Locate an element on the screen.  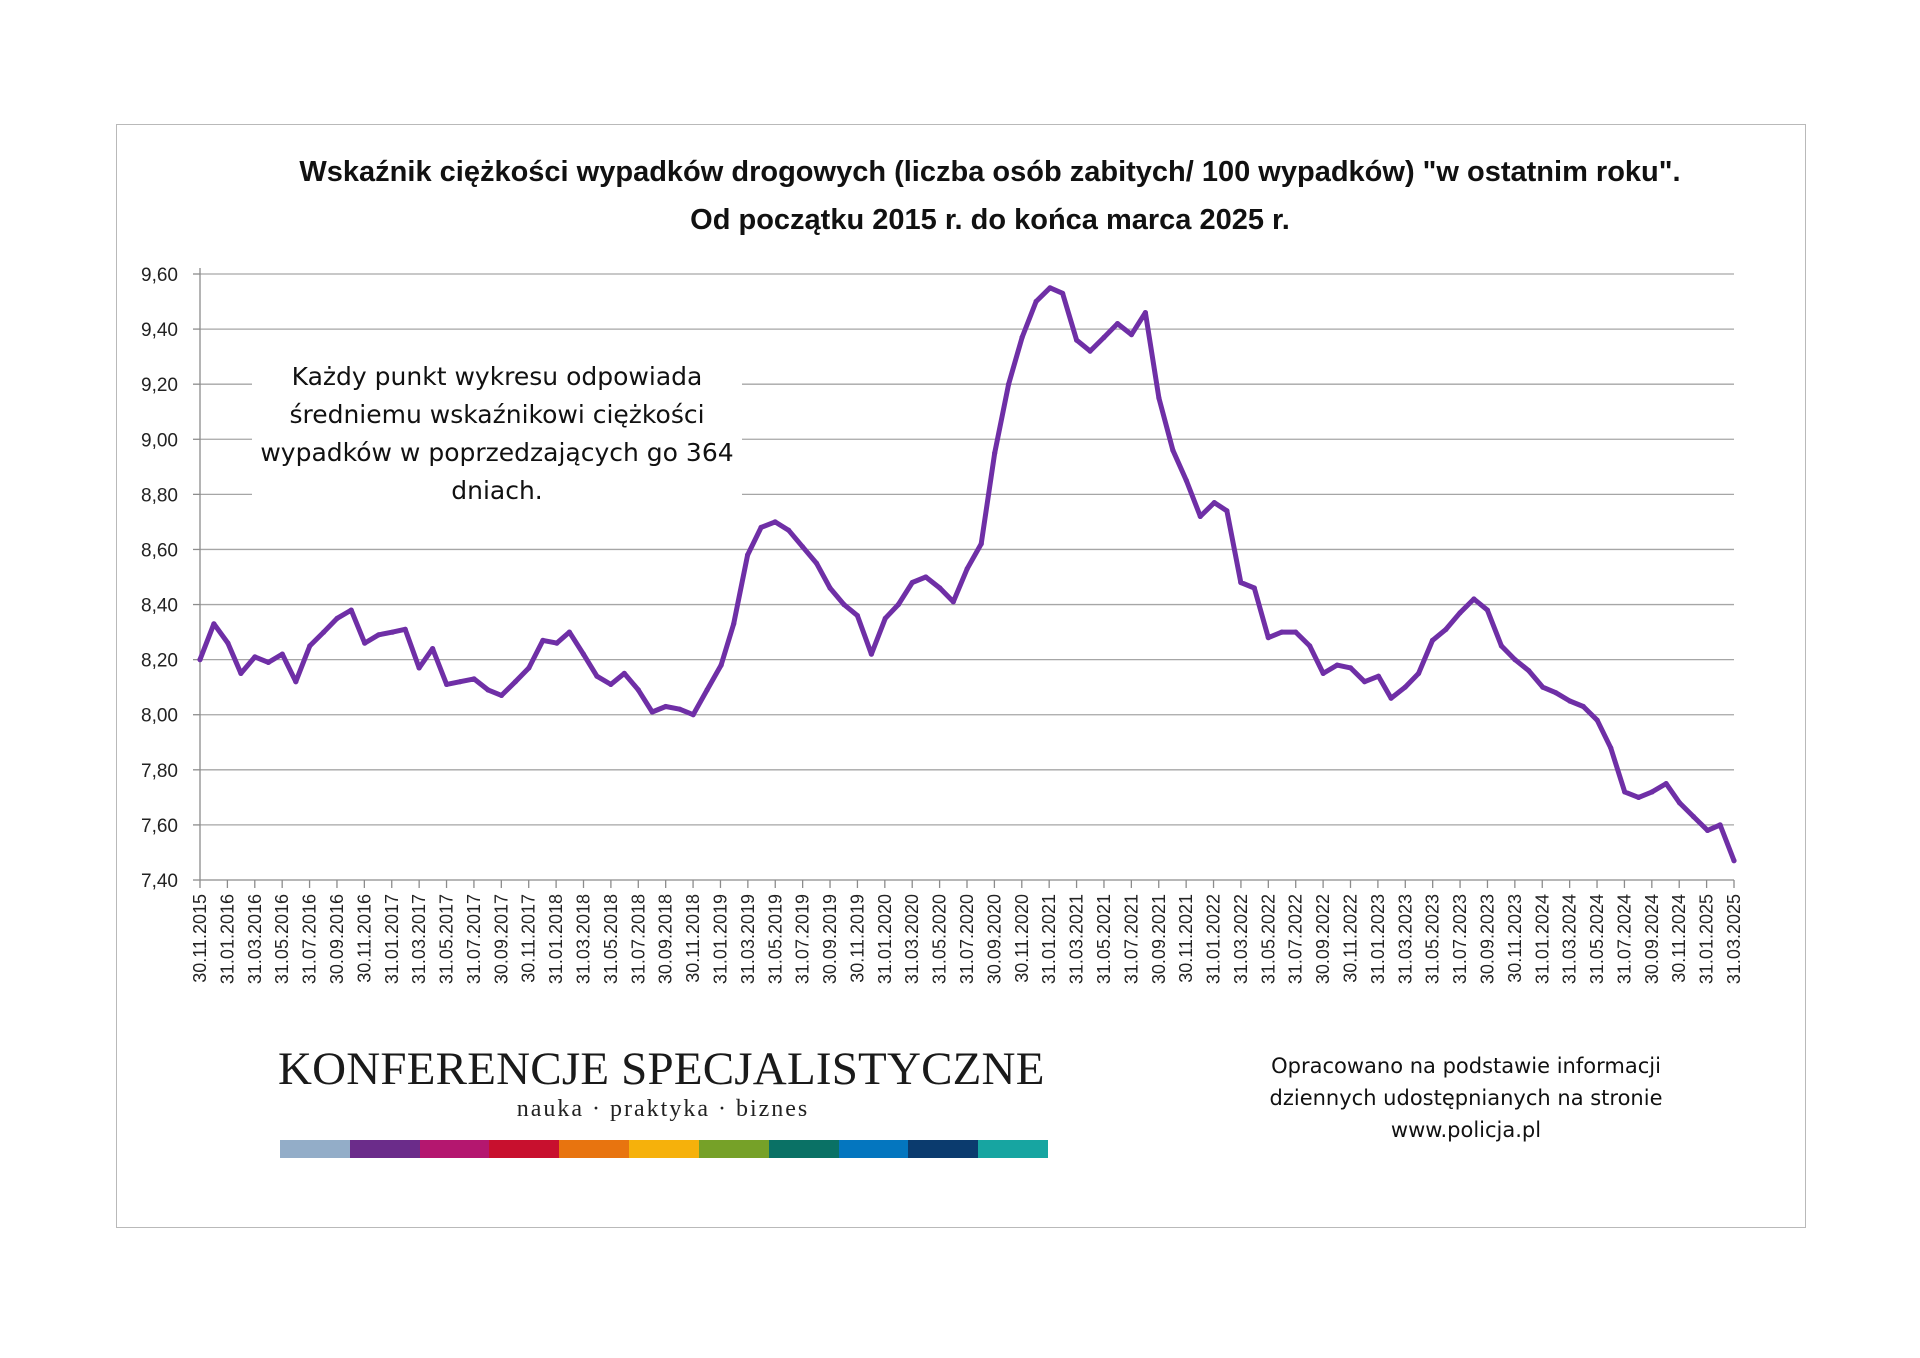
y-tick-label: 8,20 is located at coordinates (159, 661).